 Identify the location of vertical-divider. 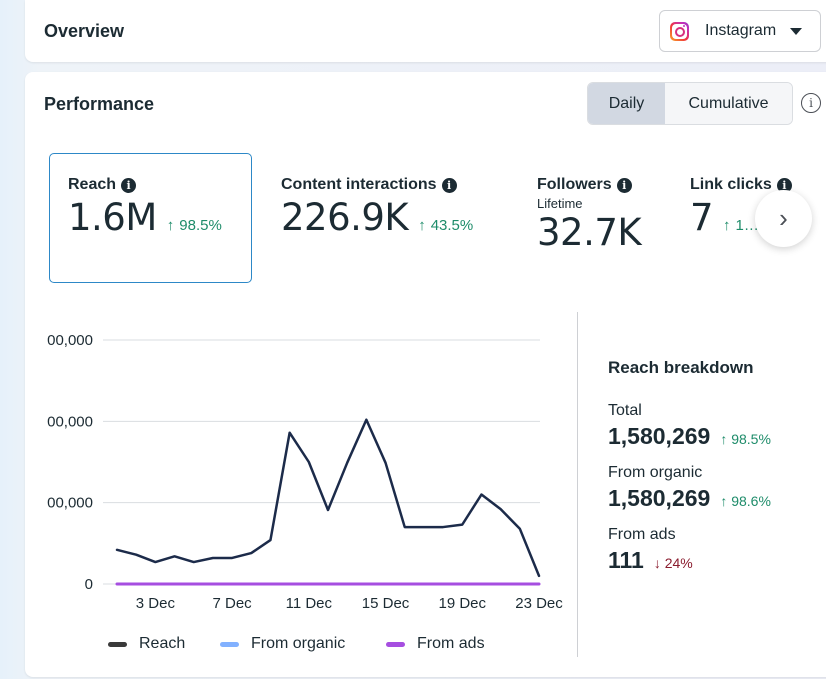
(577, 484).